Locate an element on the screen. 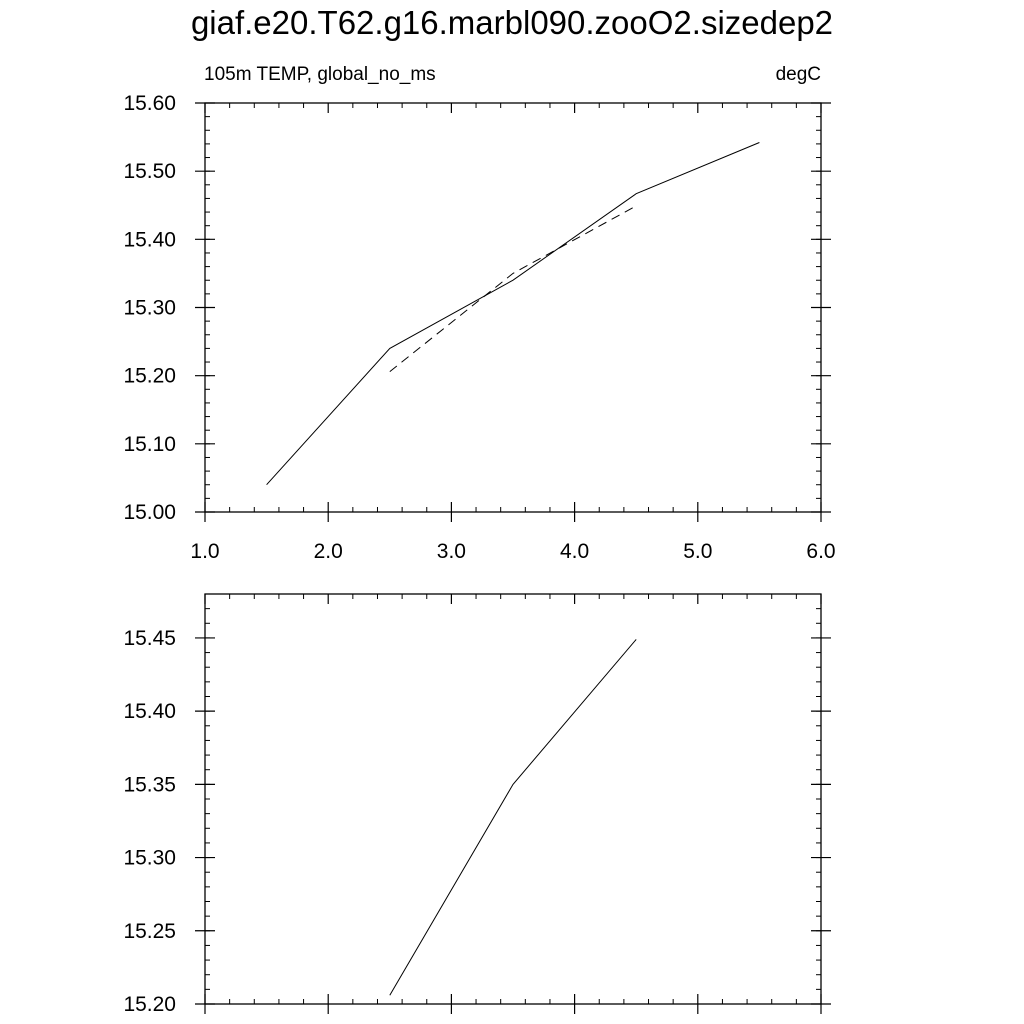 Image resolution: width=1024 pixels, height=1024 pixels. top-chart-units-label: degC is located at coordinates (798, 74).